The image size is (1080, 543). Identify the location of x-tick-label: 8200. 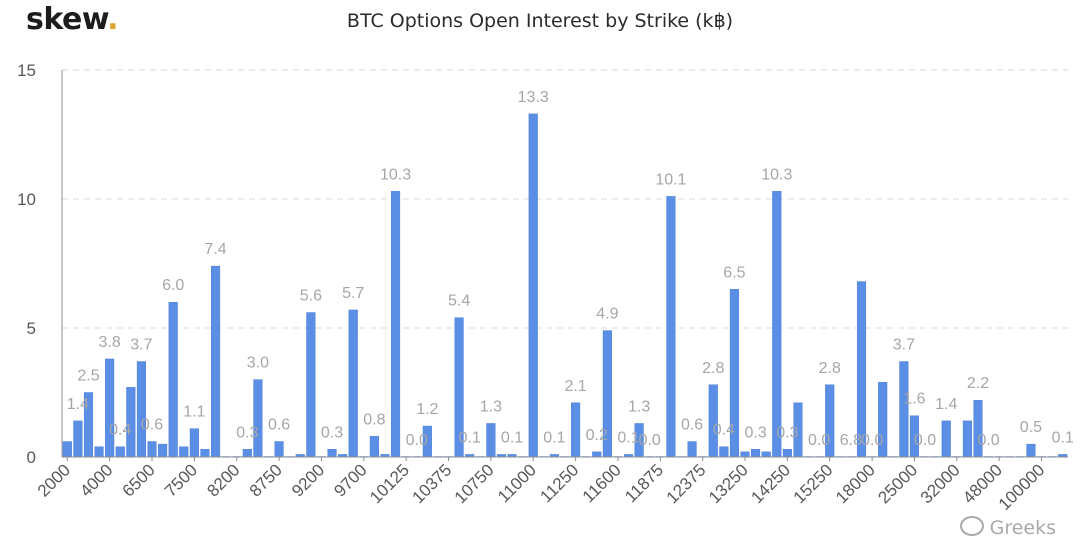
(223, 480).